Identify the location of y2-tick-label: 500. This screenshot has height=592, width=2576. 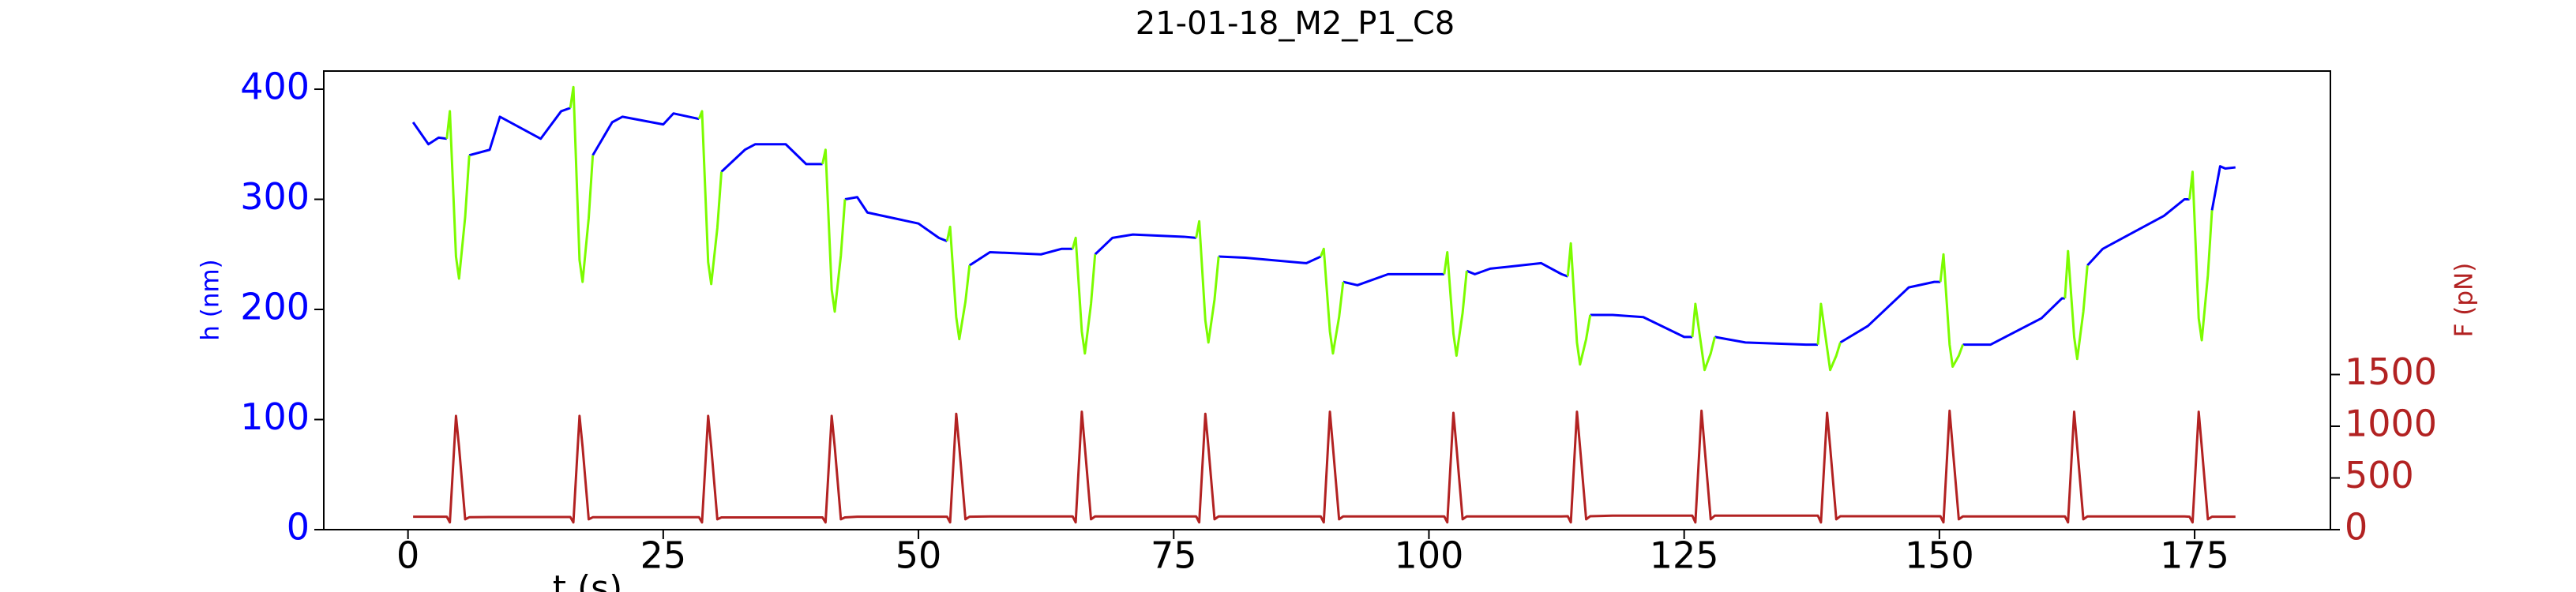
(2379, 475).